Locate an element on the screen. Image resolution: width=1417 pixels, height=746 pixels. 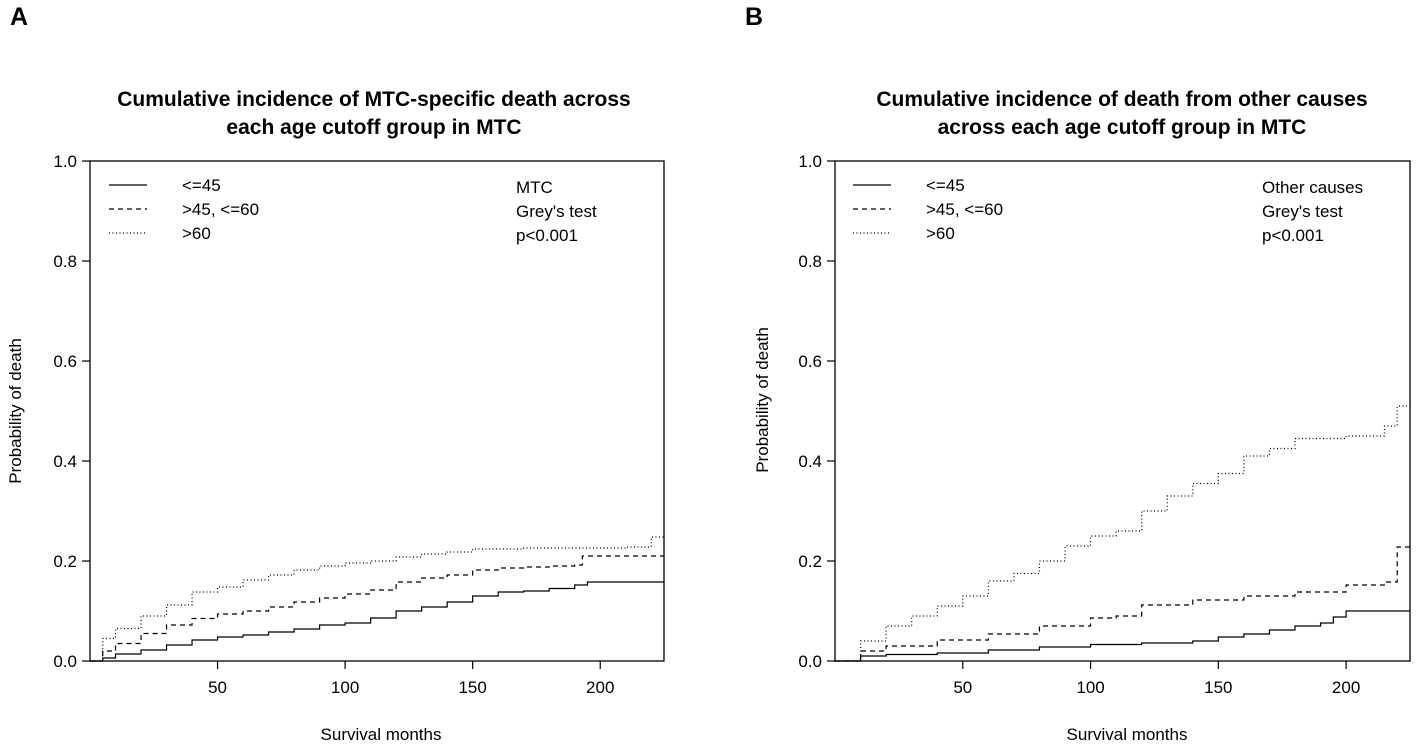
panel-label-a: A is located at coordinates (19, 17).